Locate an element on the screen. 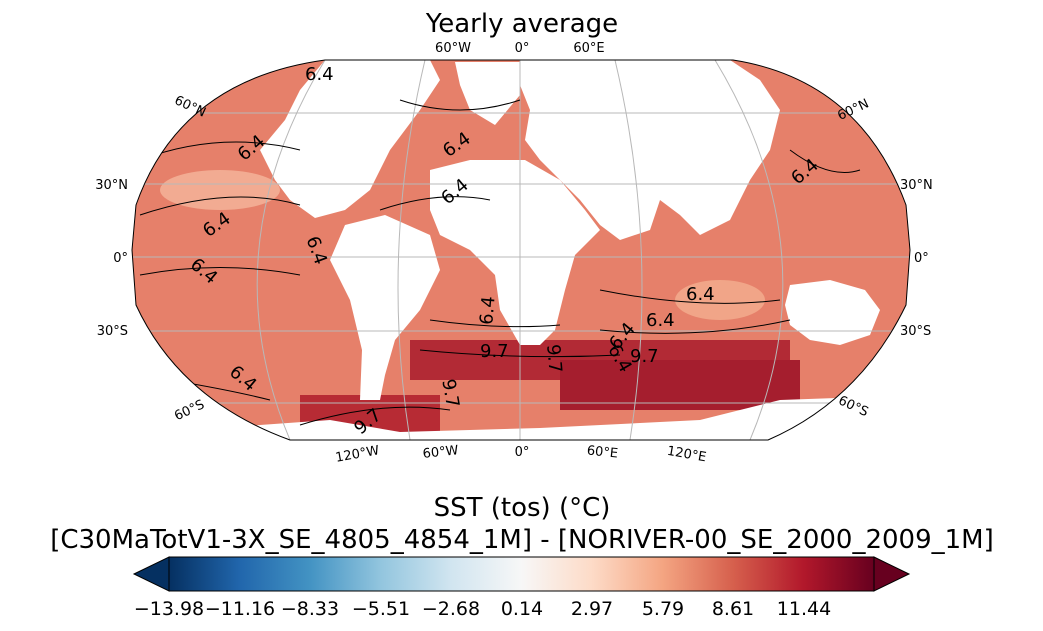  eurasia-land is located at coordinates (650, 150).